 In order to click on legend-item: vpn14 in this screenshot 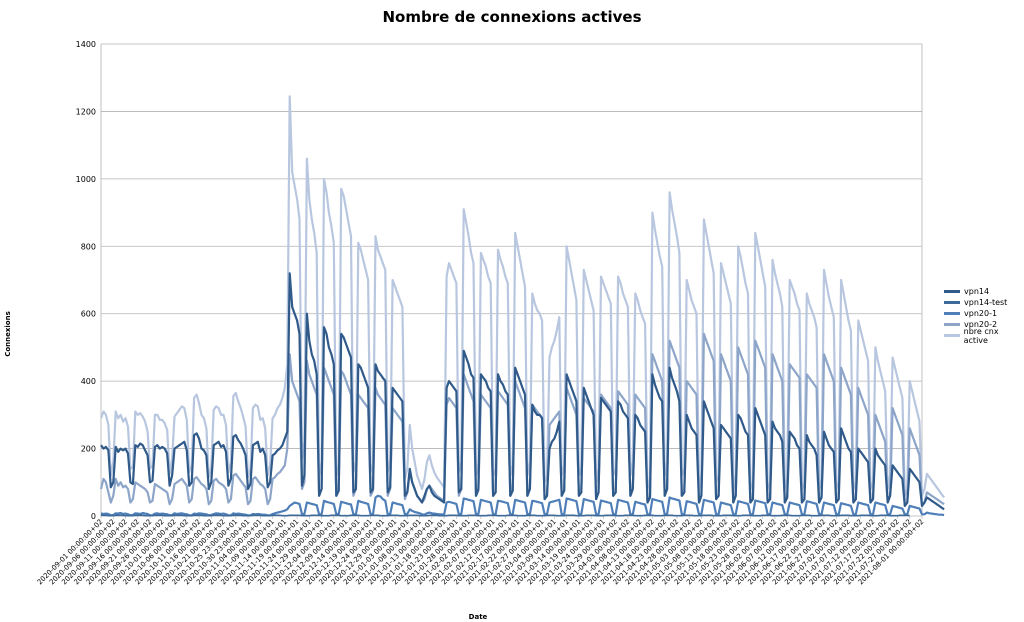, I will do `click(984, 291)`.